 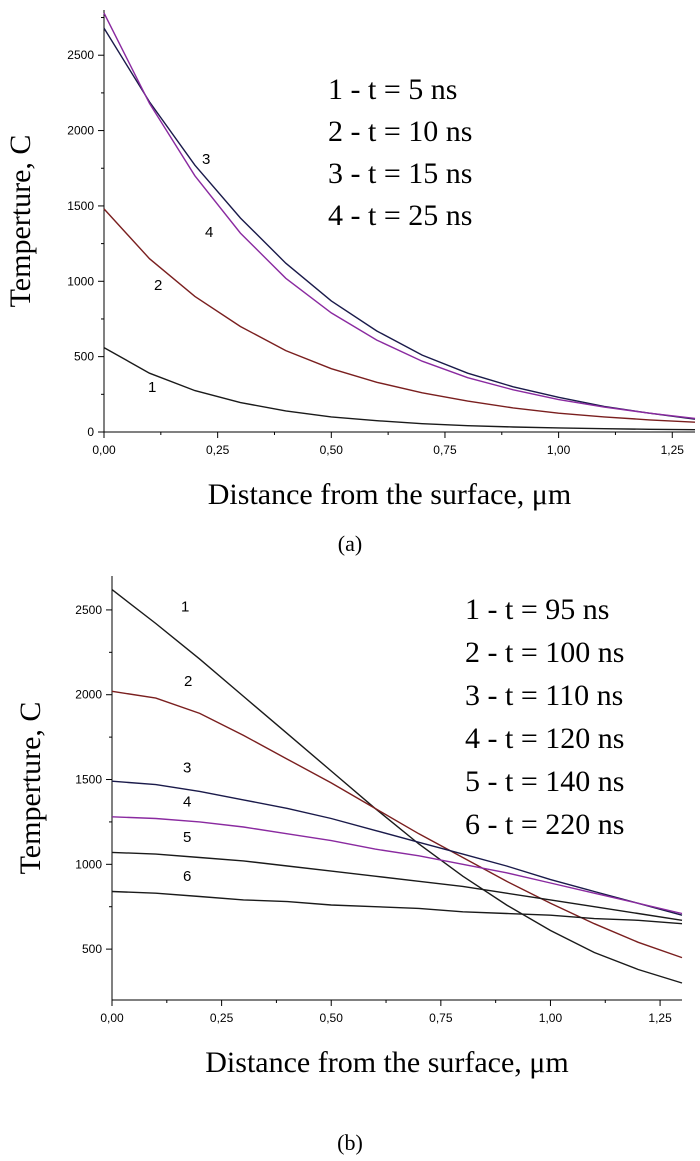 What do you see at coordinates (400, 131) in the screenshot?
I see `legend-entry: 2 - t = 10 ns` at bounding box center [400, 131].